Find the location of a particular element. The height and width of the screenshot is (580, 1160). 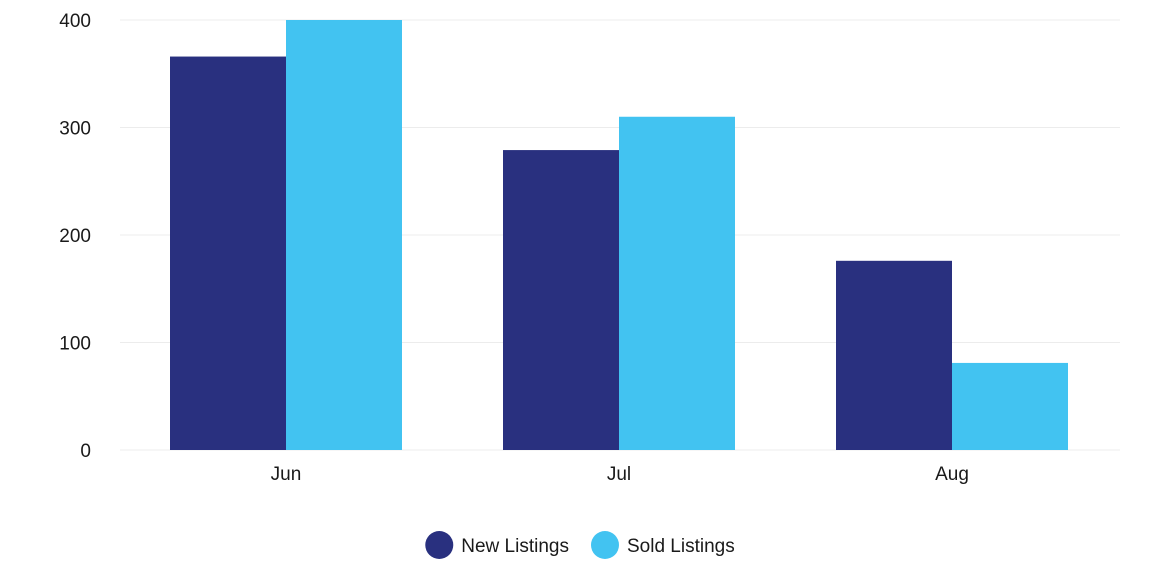

legend: New Listings Sold Listings is located at coordinates (580, 545).